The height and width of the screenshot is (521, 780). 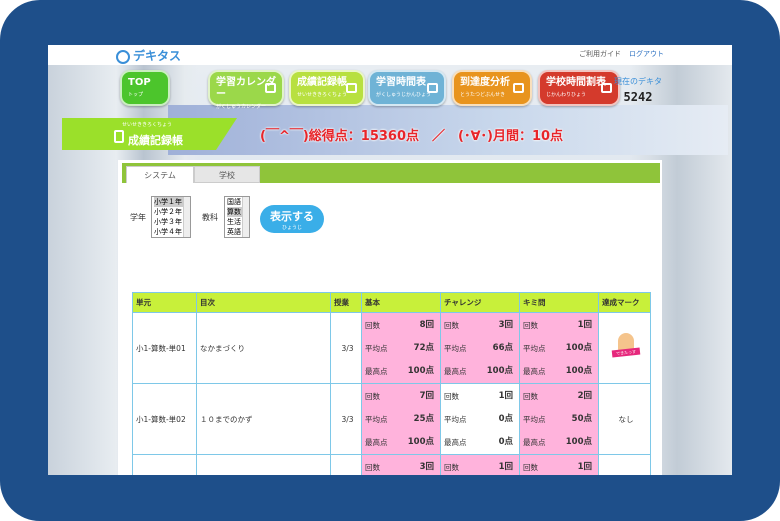 I want to click on stat-value: 72点, so click(x=423, y=347).